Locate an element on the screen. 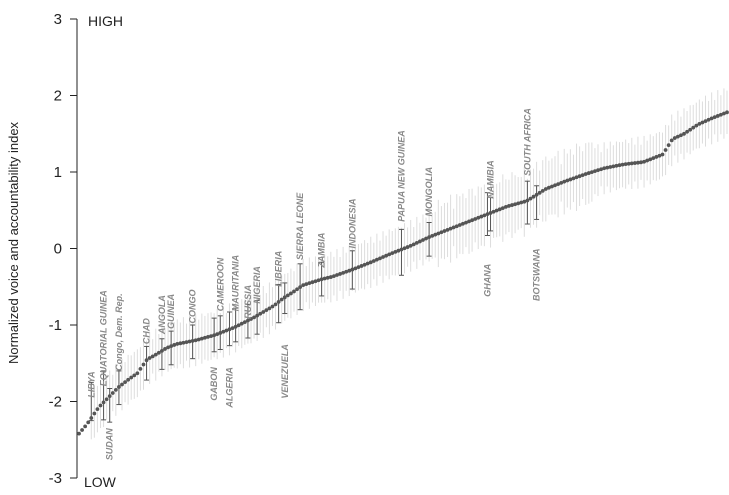 The width and height of the screenshot is (729, 495). country-label: NAMIBIA is located at coordinates (491, 179).